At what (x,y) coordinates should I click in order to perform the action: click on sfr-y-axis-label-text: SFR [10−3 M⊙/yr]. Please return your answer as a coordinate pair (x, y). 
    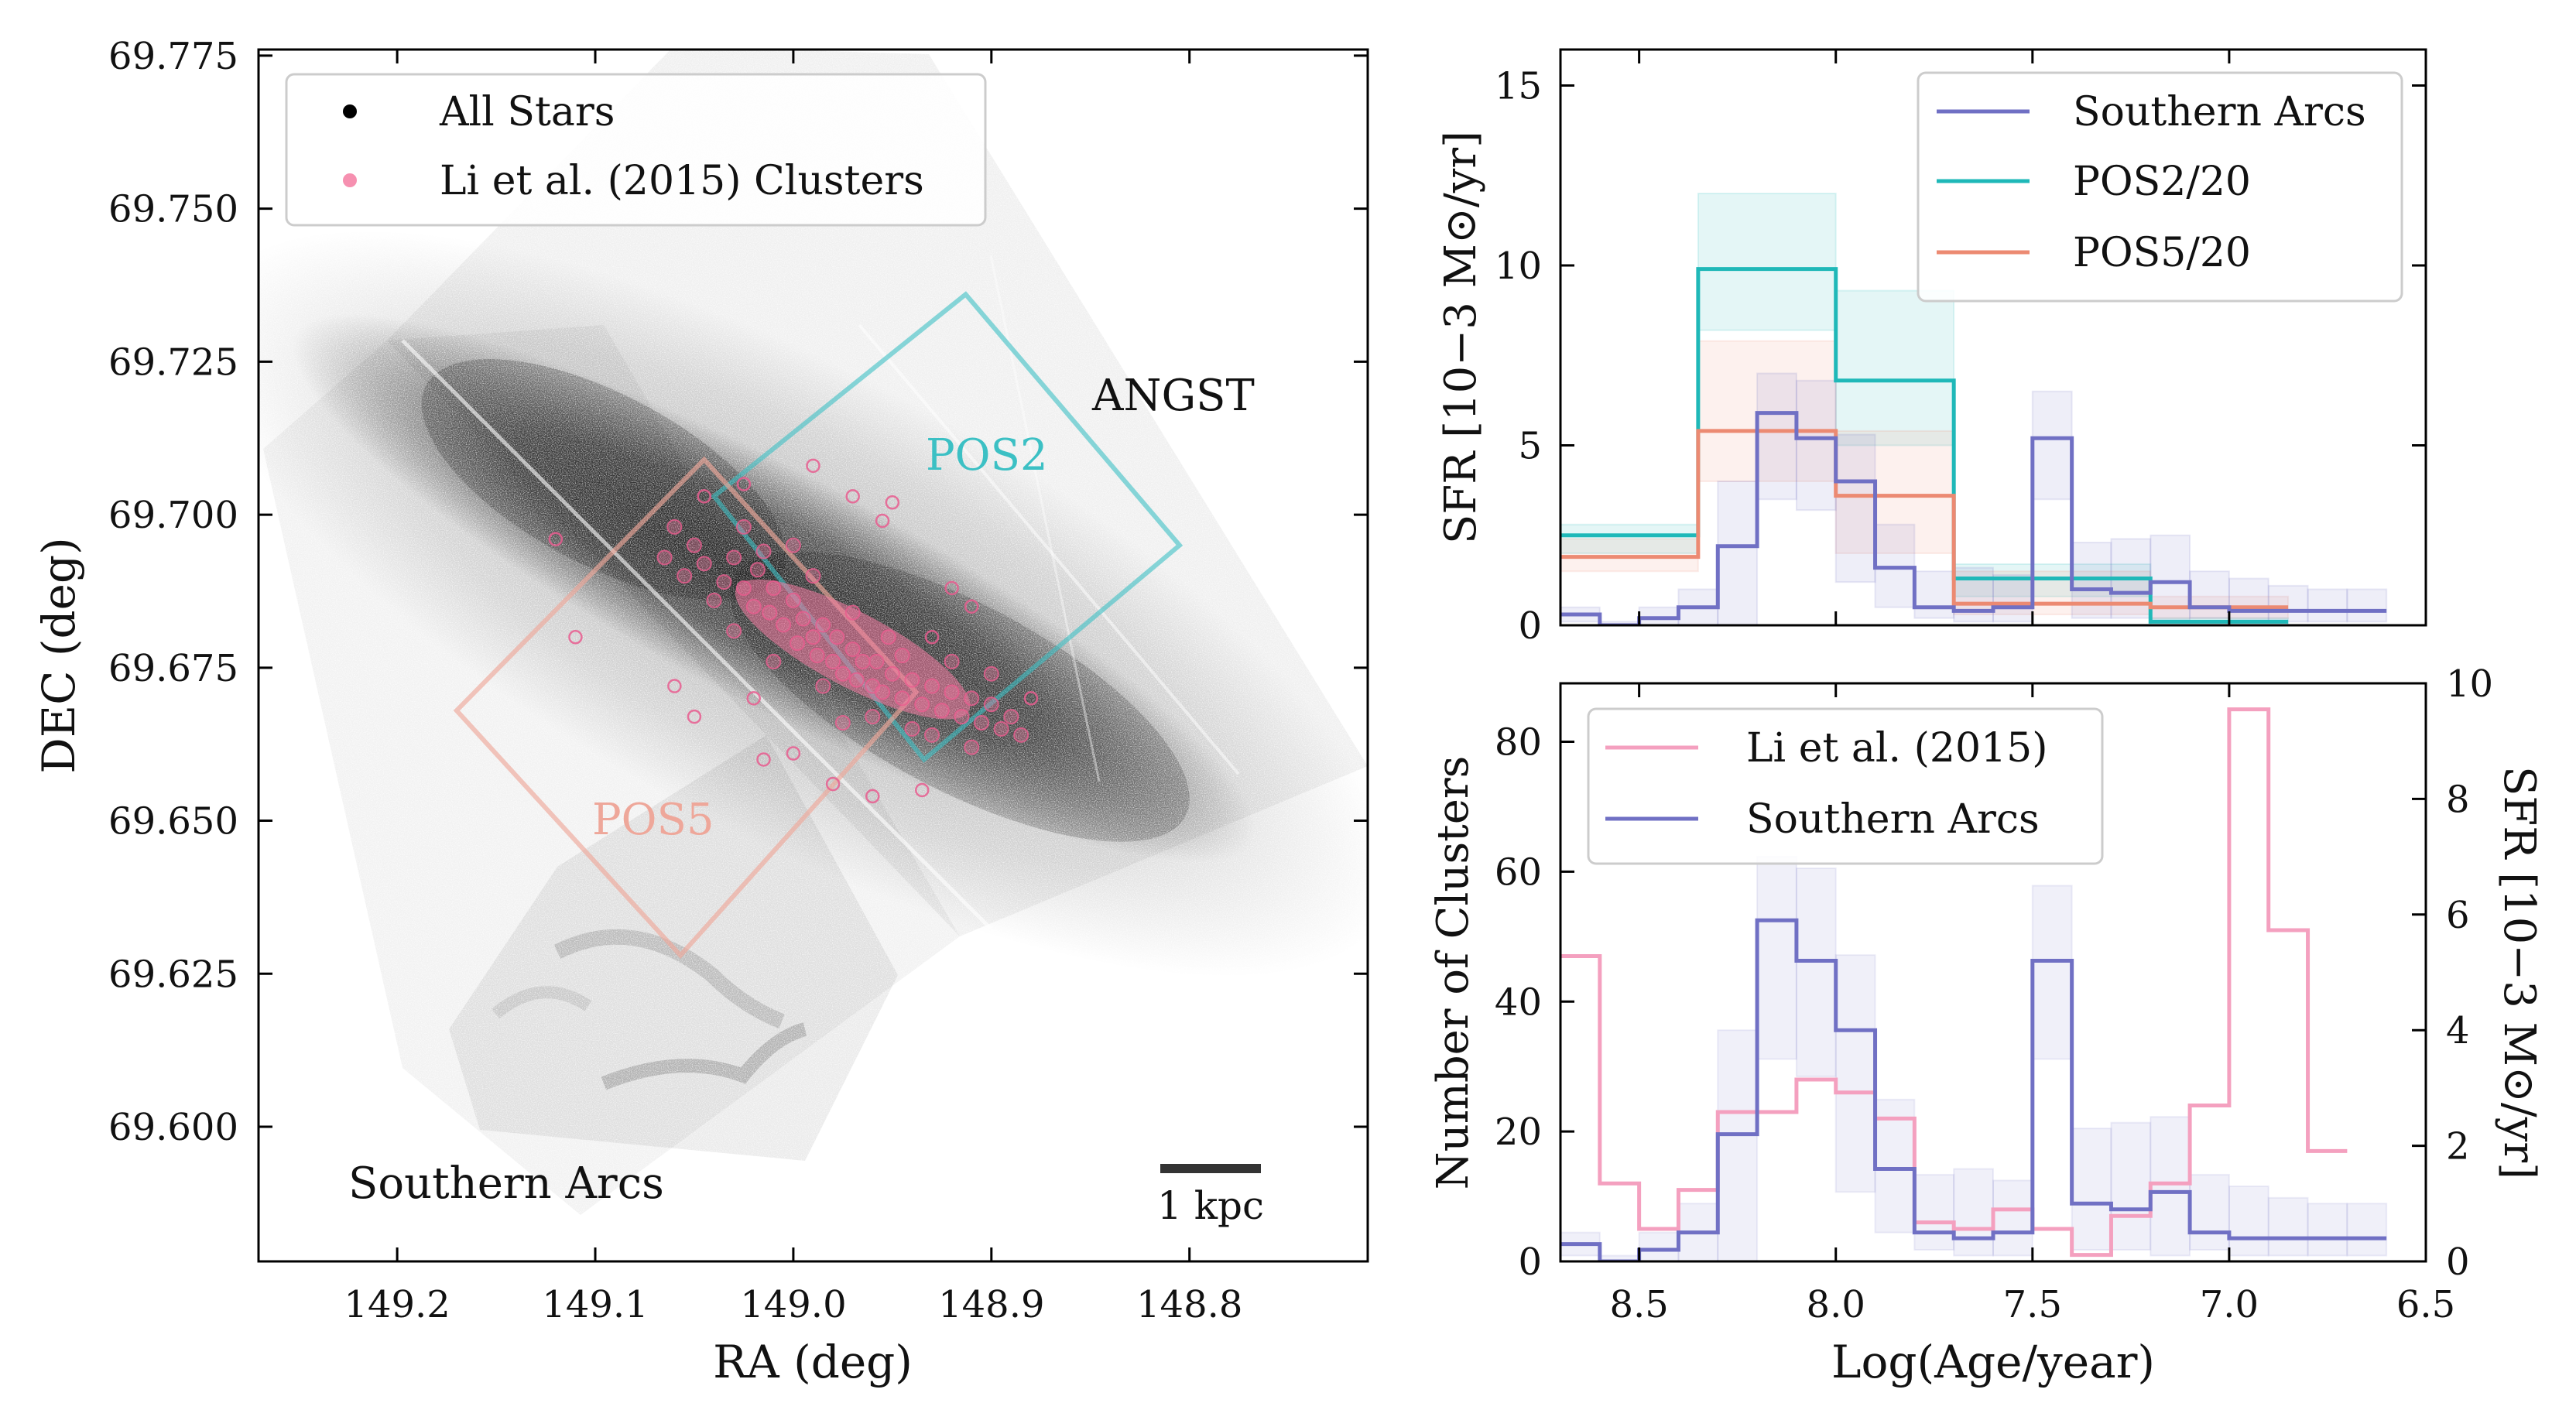
    Looking at the image, I should click on (1461, 337).